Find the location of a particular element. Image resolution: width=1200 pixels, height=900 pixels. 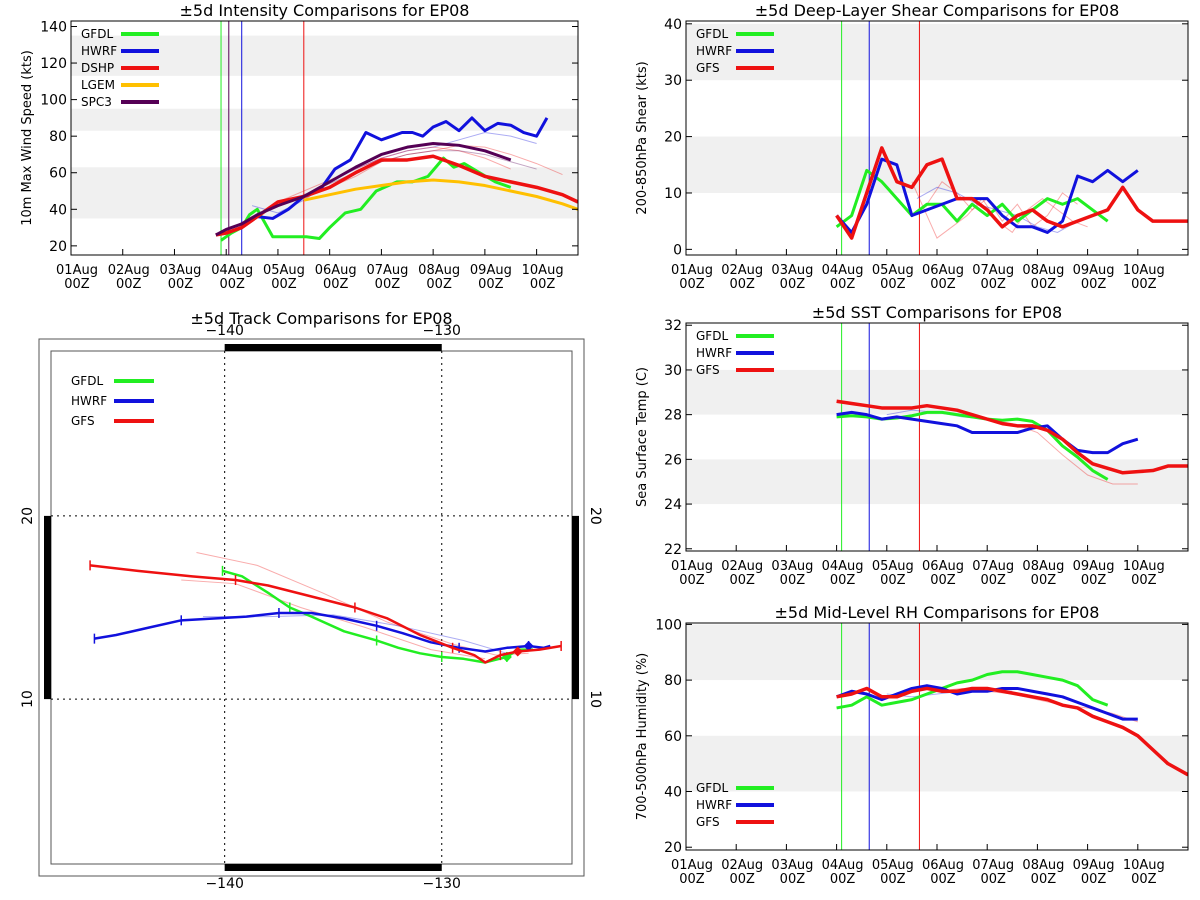

track-lon-label-bottom: −140 is located at coordinates (224, 884).